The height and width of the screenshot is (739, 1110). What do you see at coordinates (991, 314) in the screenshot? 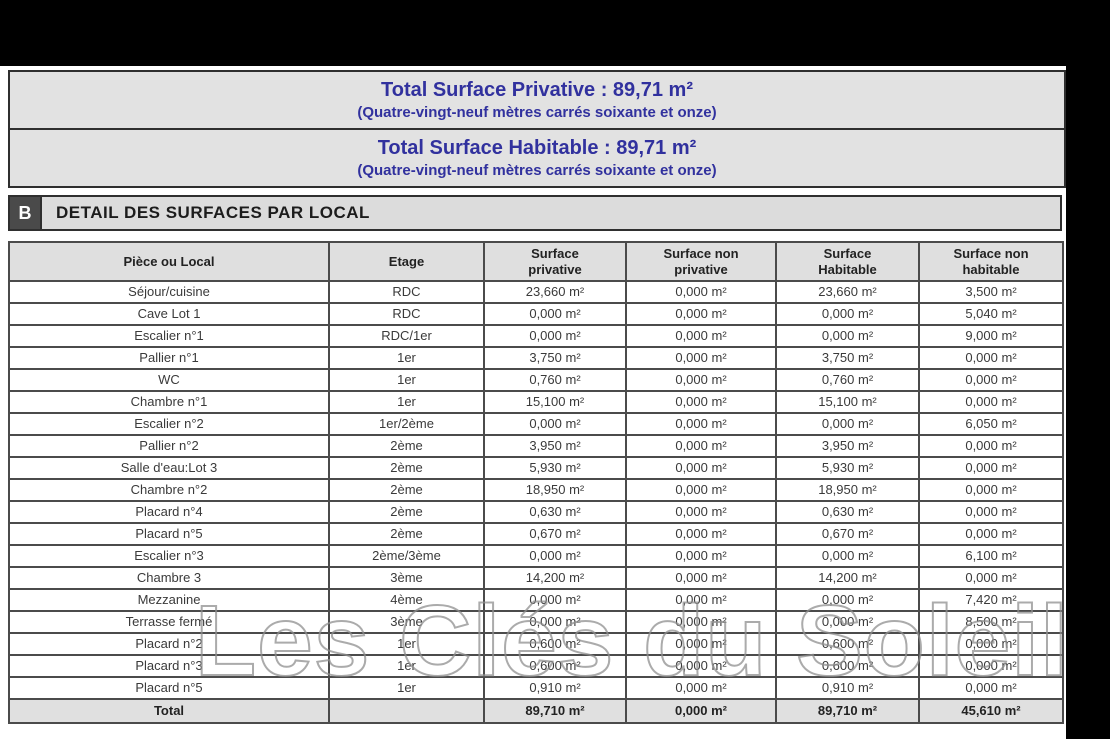
I see `cell-surface_non_habitable: 5,040 m²` at bounding box center [991, 314].